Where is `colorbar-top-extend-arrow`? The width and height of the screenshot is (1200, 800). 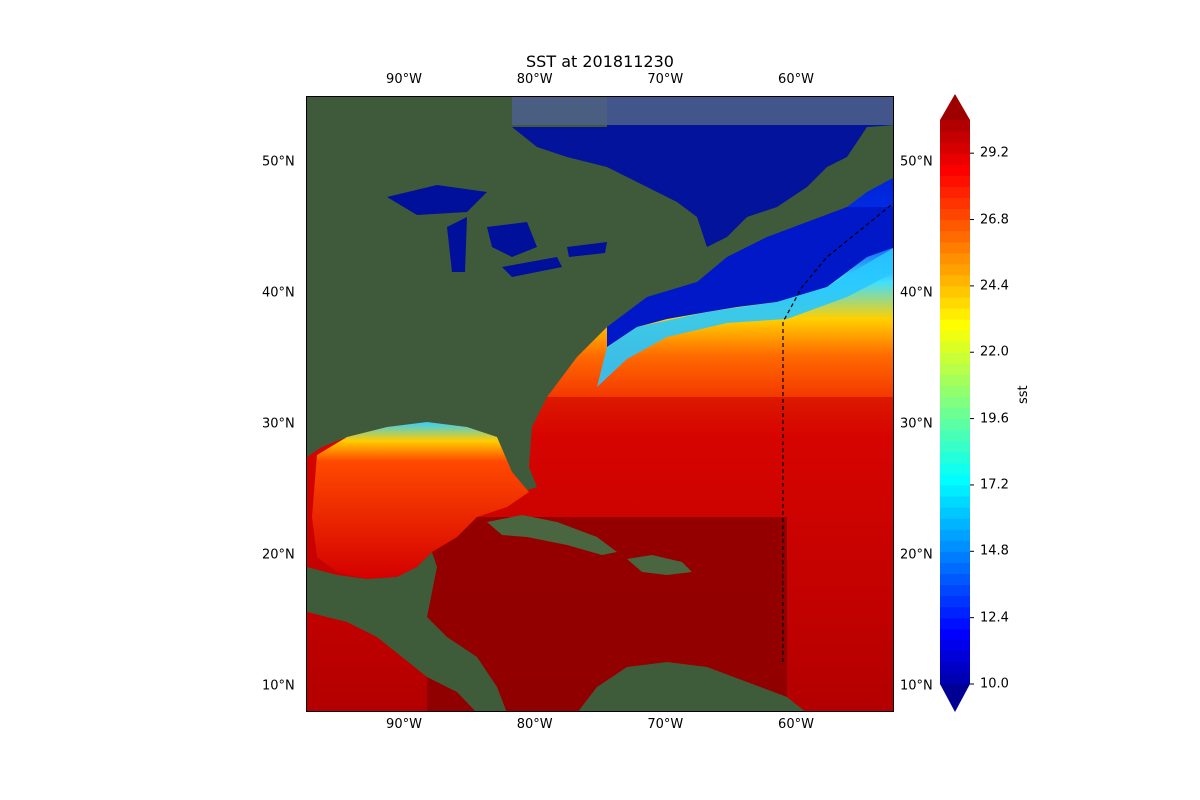
colorbar-top-extend-arrow is located at coordinates (955, 107).